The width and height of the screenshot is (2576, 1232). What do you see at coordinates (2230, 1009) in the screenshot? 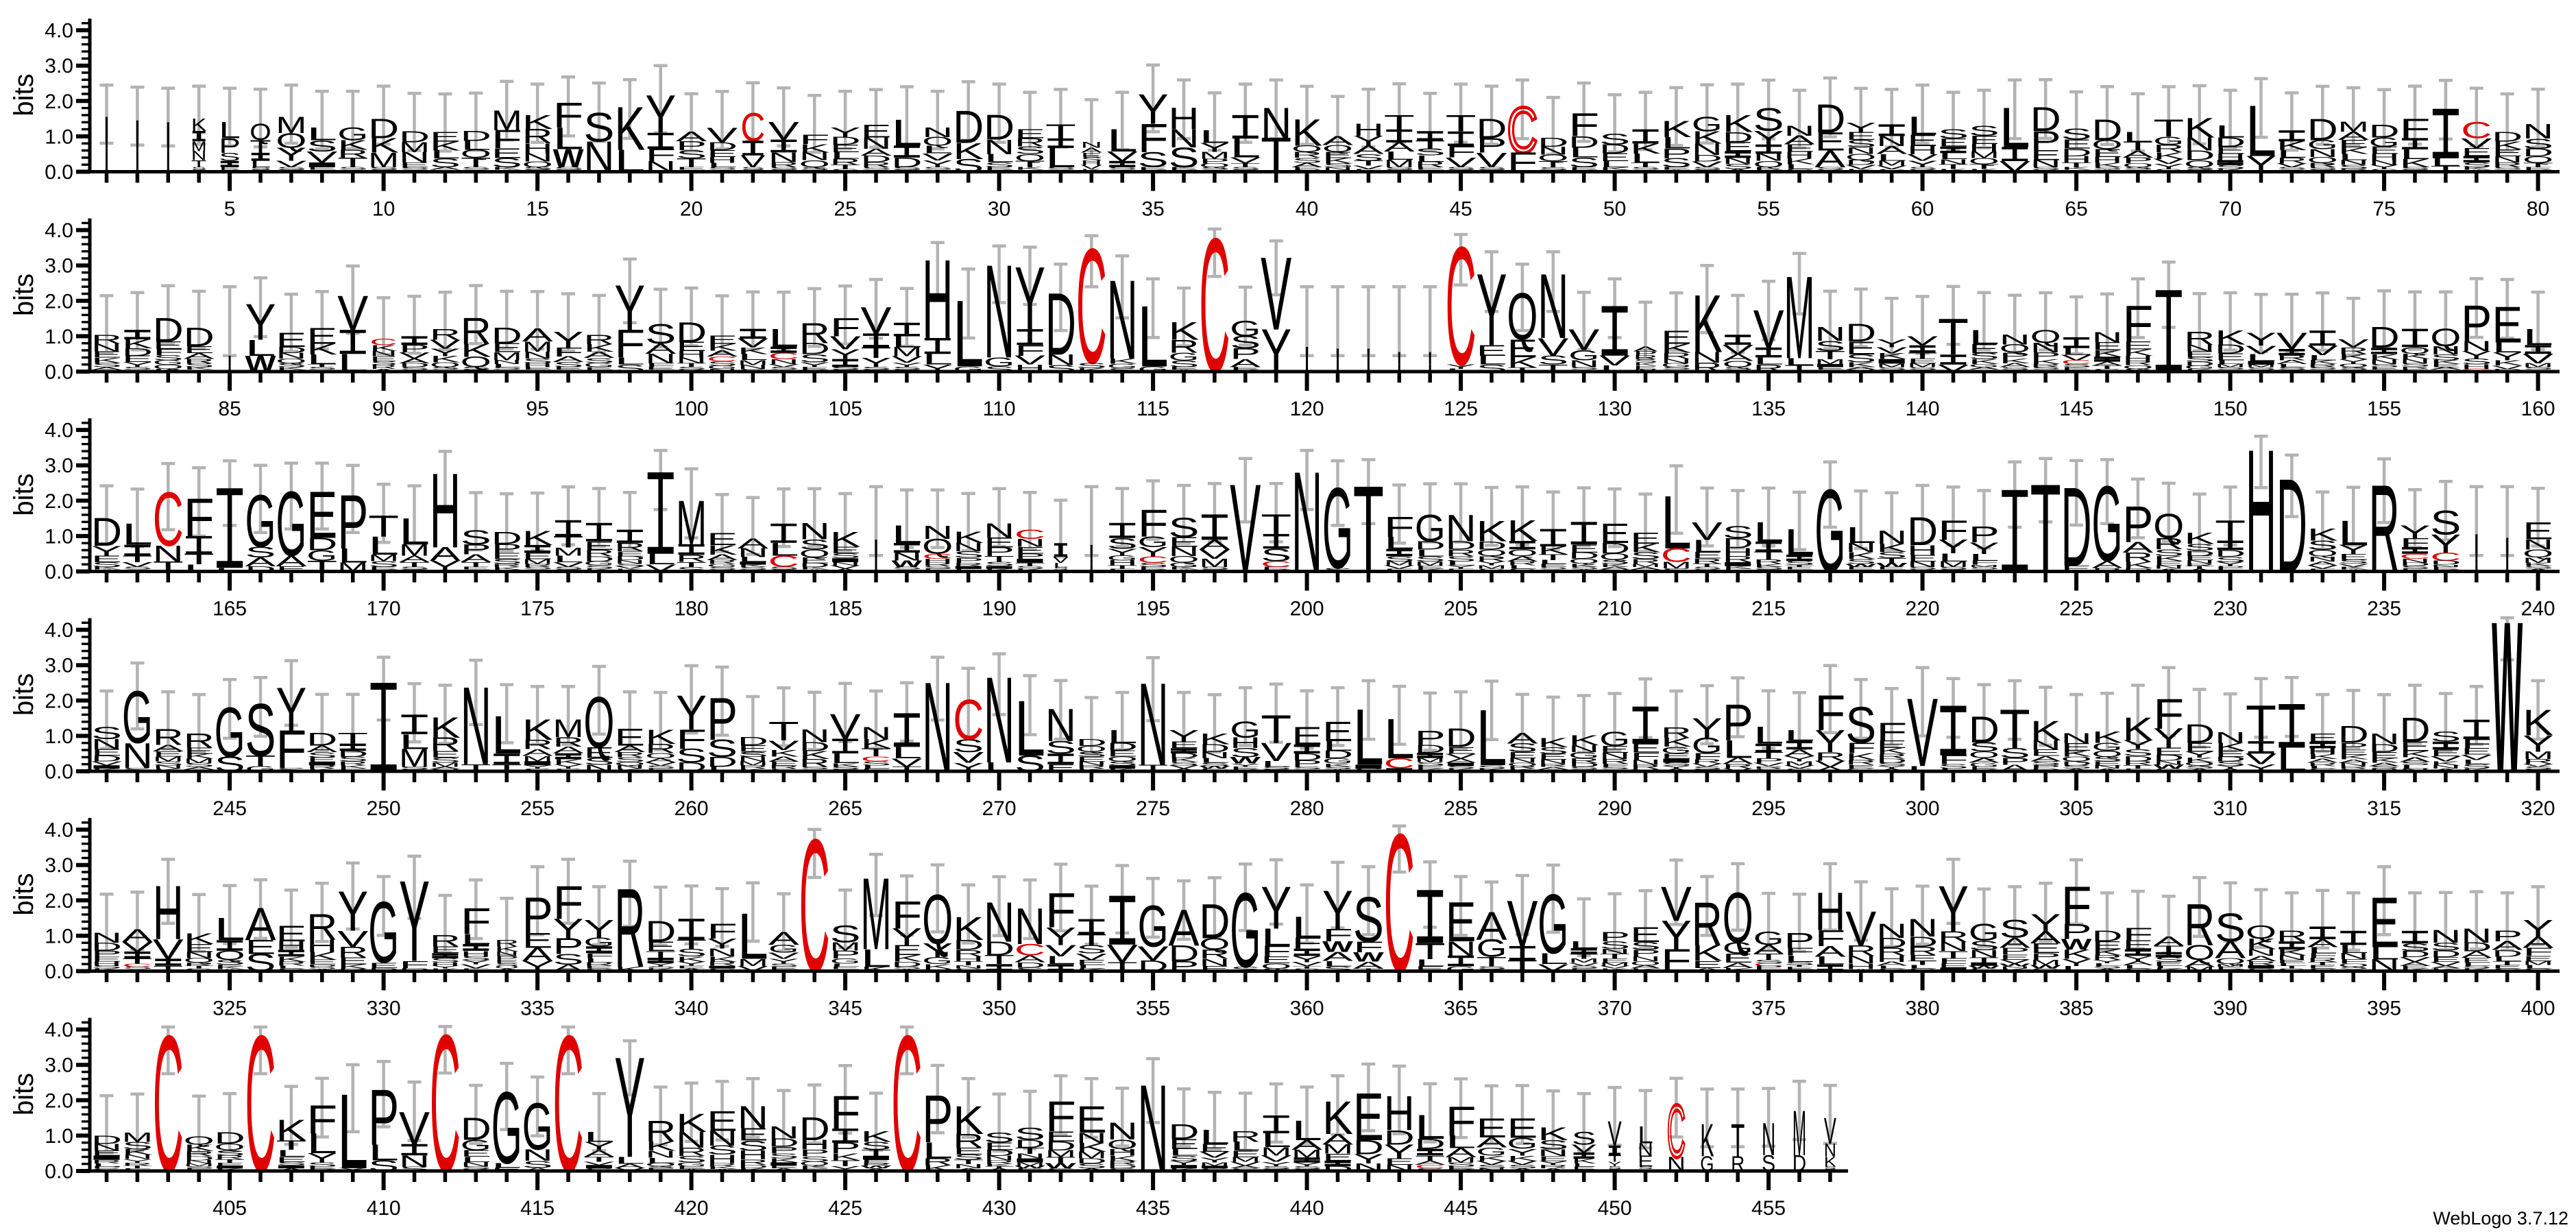
I see `svg-text: 390` at bounding box center [2230, 1009].